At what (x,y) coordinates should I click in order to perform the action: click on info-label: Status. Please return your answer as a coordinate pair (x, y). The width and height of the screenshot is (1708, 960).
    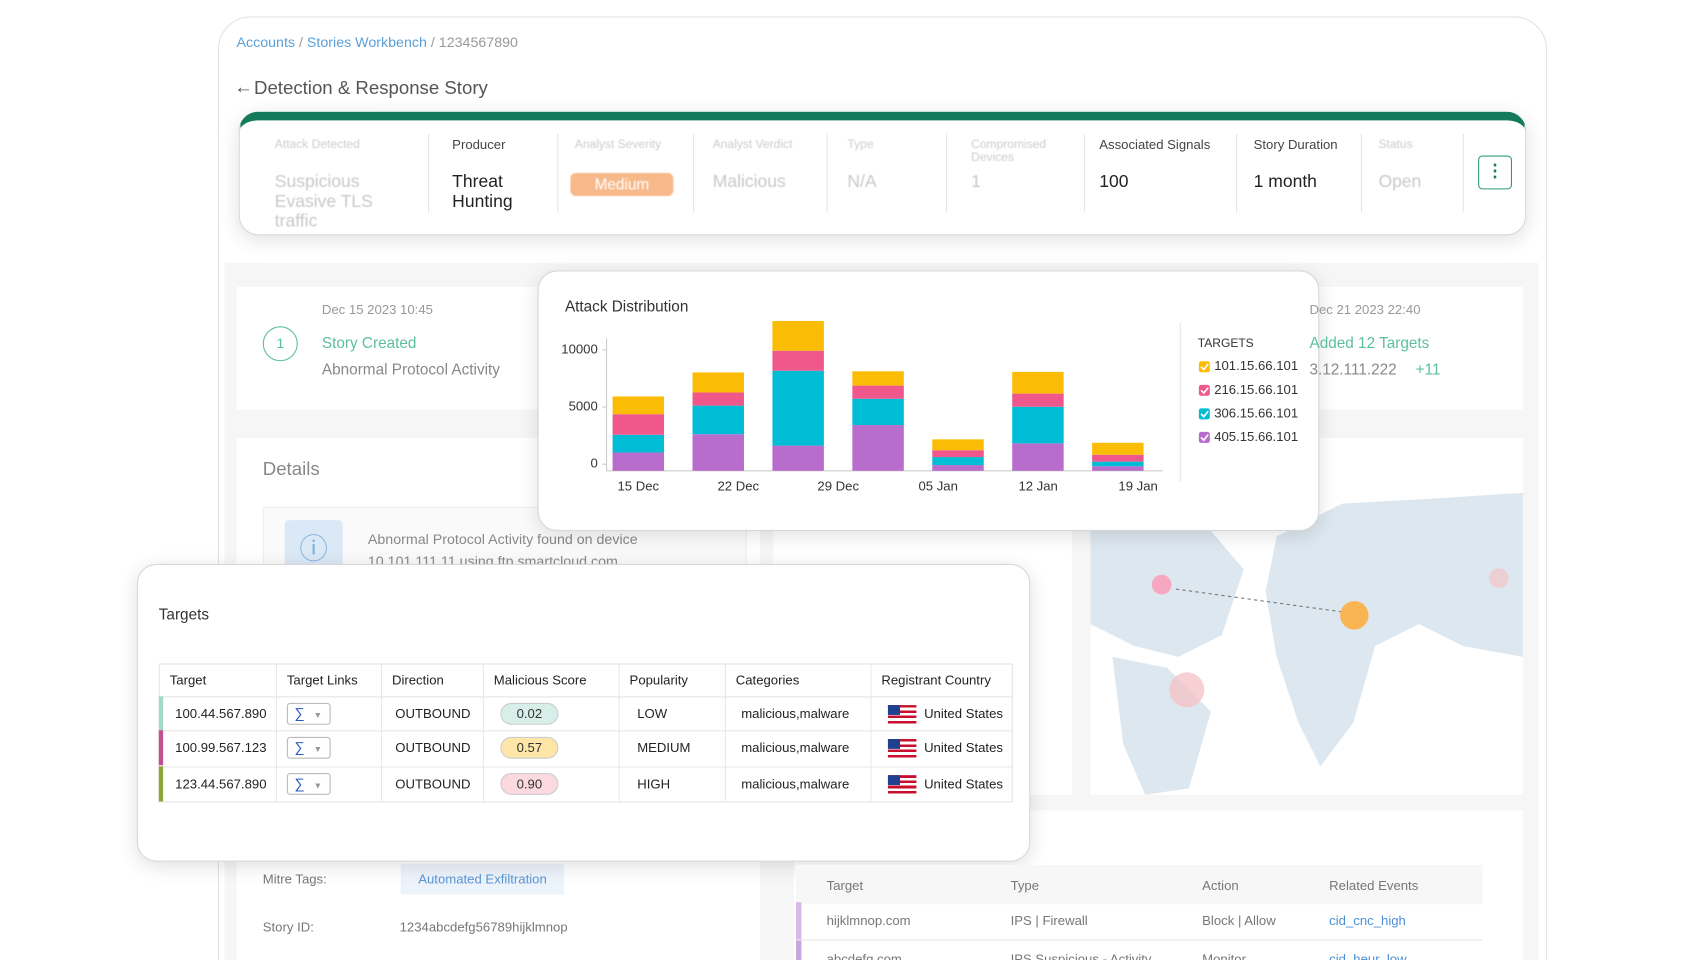
    Looking at the image, I should click on (1395, 144).